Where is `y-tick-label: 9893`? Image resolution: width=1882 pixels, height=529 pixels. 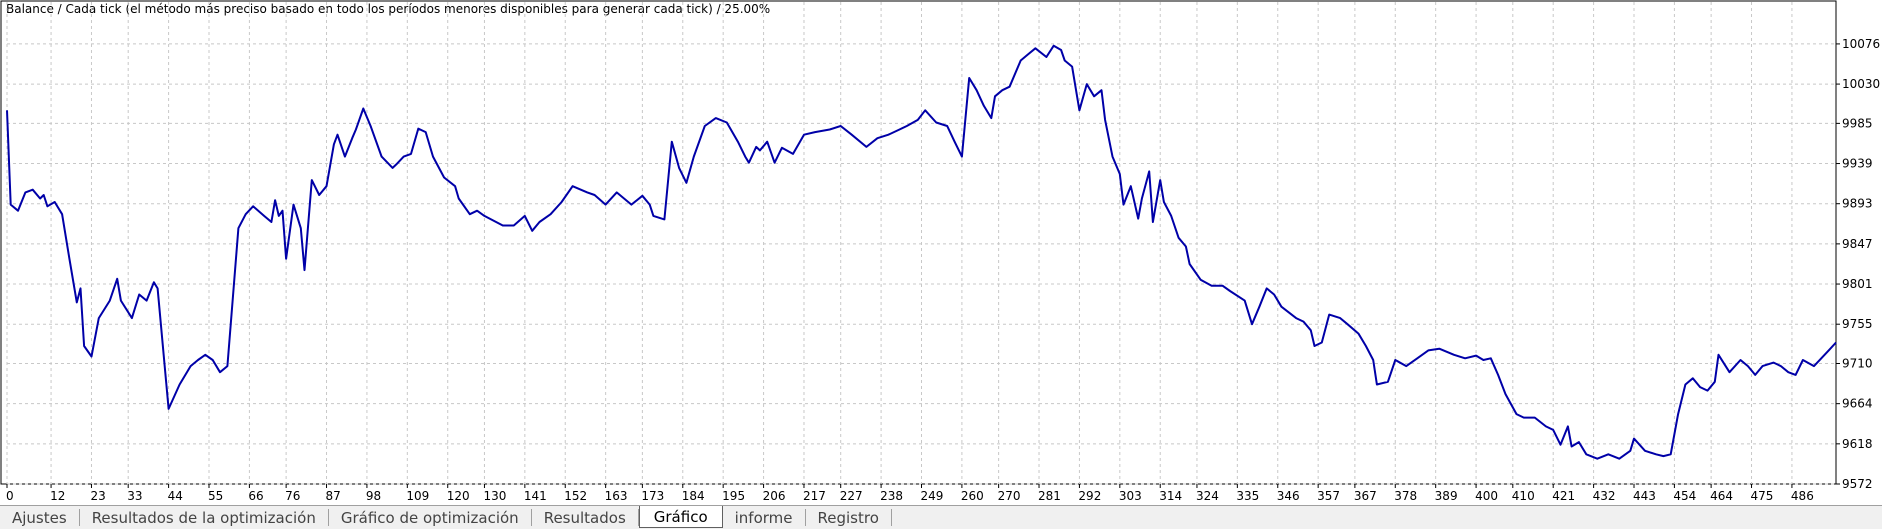 y-tick-label: 9893 is located at coordinates (1857, 204).